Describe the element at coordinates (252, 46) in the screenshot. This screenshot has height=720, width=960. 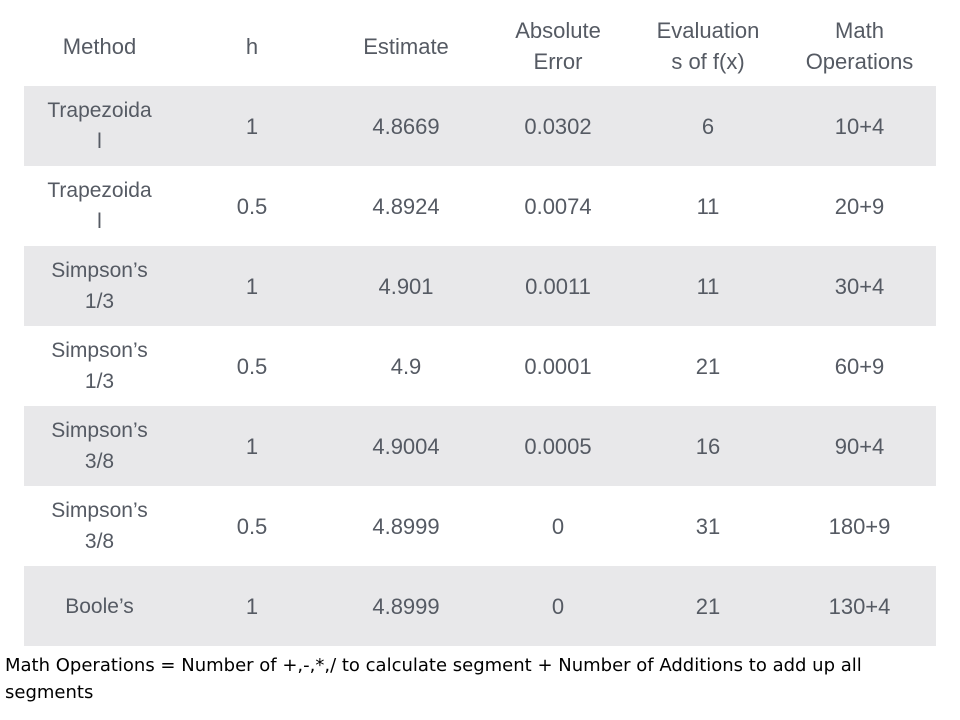
I see `header-h: h` at that location.